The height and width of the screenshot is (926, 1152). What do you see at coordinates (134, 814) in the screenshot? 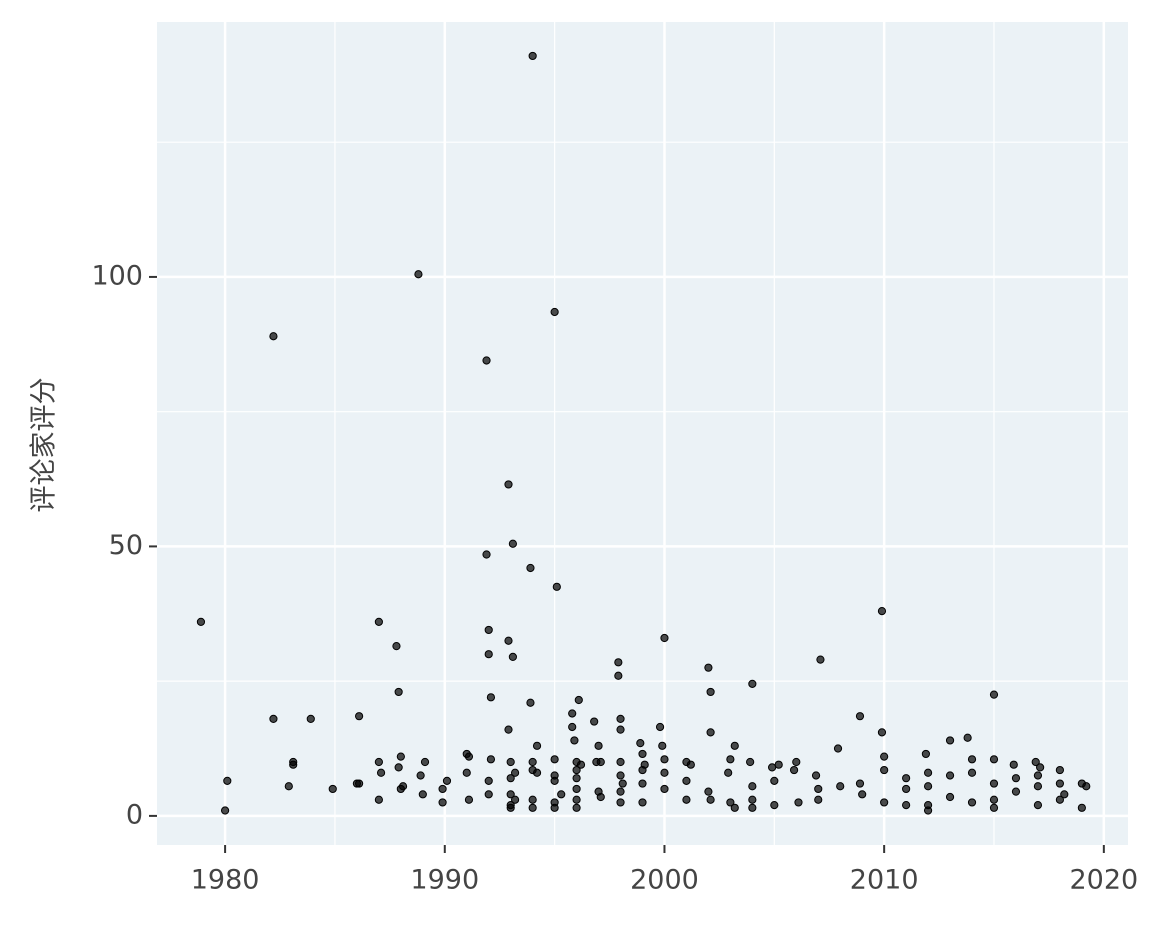
I see `y-tick-label: 0` at bounding box center [134, 814].